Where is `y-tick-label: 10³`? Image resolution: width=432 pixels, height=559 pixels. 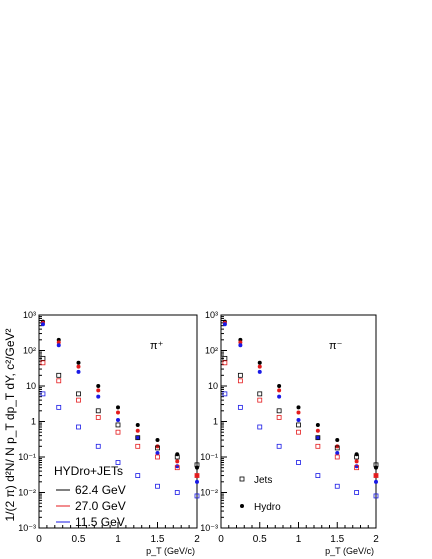 y-tick-label: 10³ is located at coordinates (29, 315).